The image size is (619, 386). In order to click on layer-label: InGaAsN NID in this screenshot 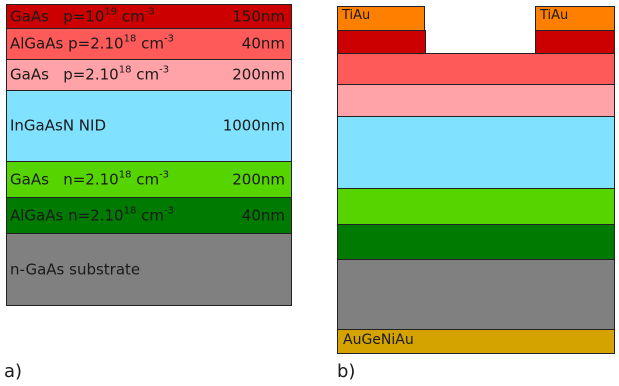, I will do `click(58, 125)`.